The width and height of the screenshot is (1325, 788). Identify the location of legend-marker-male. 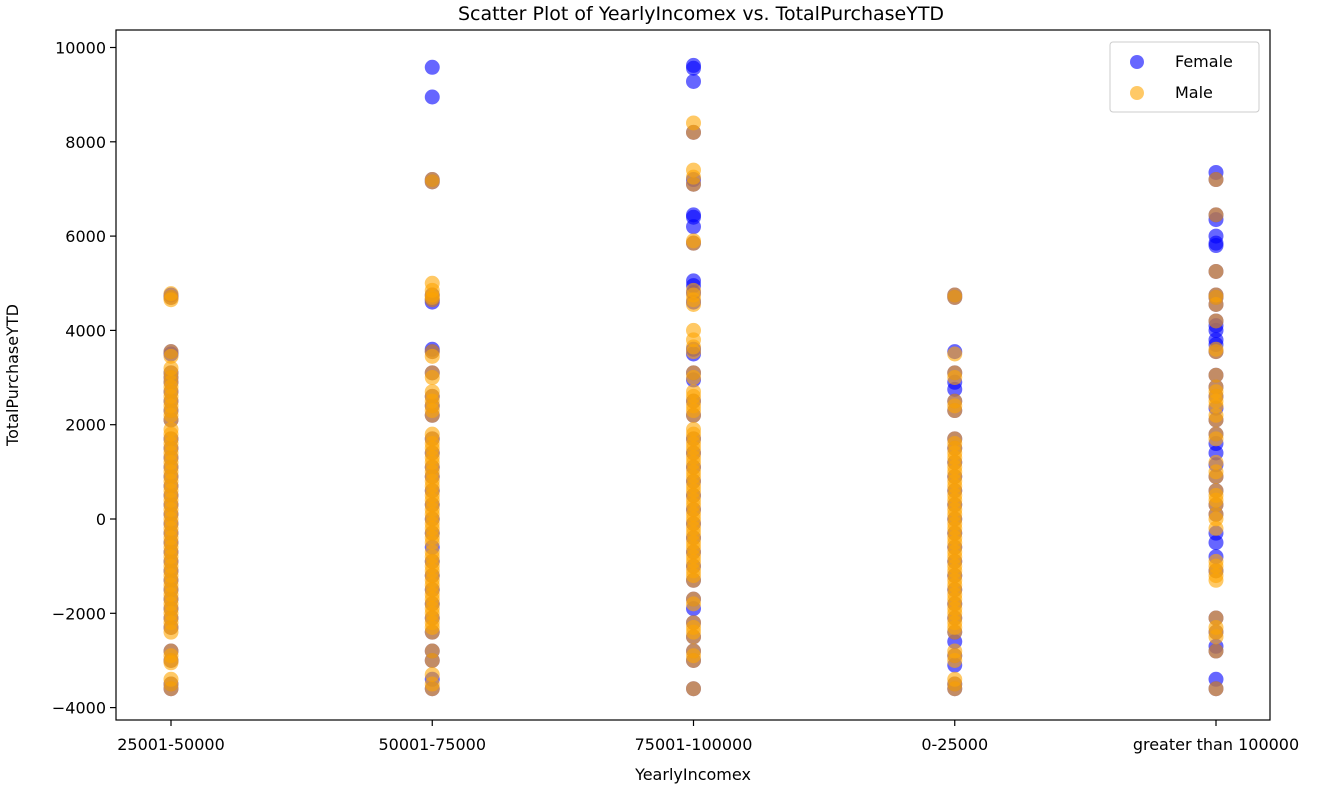
(1137, 93).